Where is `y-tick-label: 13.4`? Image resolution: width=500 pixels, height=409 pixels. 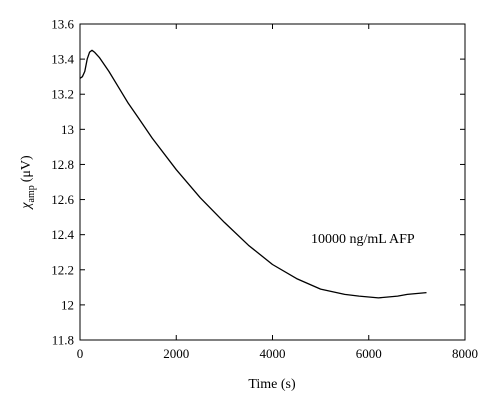
y-tick-label: 13.4 is located at coordinates (62, 59).